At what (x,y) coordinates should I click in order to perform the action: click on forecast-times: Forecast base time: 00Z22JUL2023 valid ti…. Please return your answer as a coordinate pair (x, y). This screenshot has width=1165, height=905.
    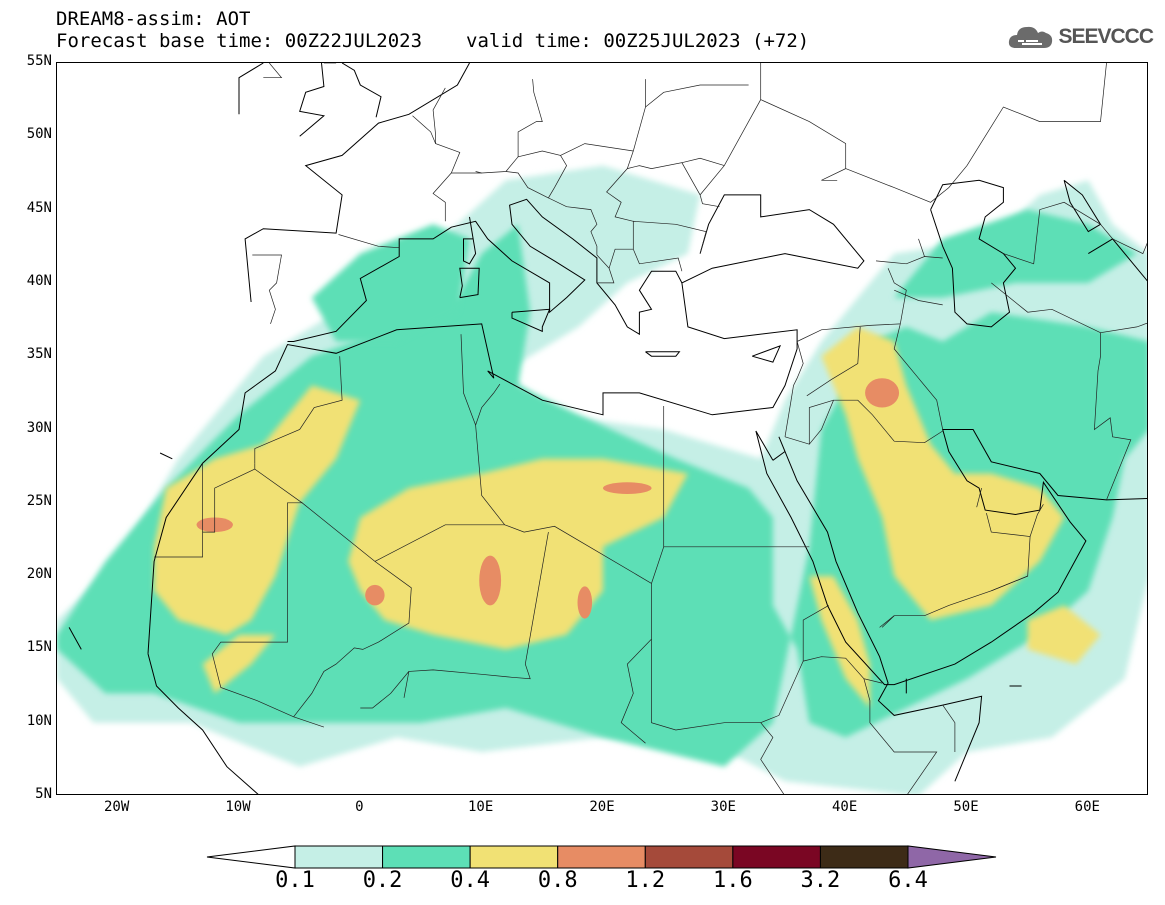
    Looking at the image, I should click on (432, 41).